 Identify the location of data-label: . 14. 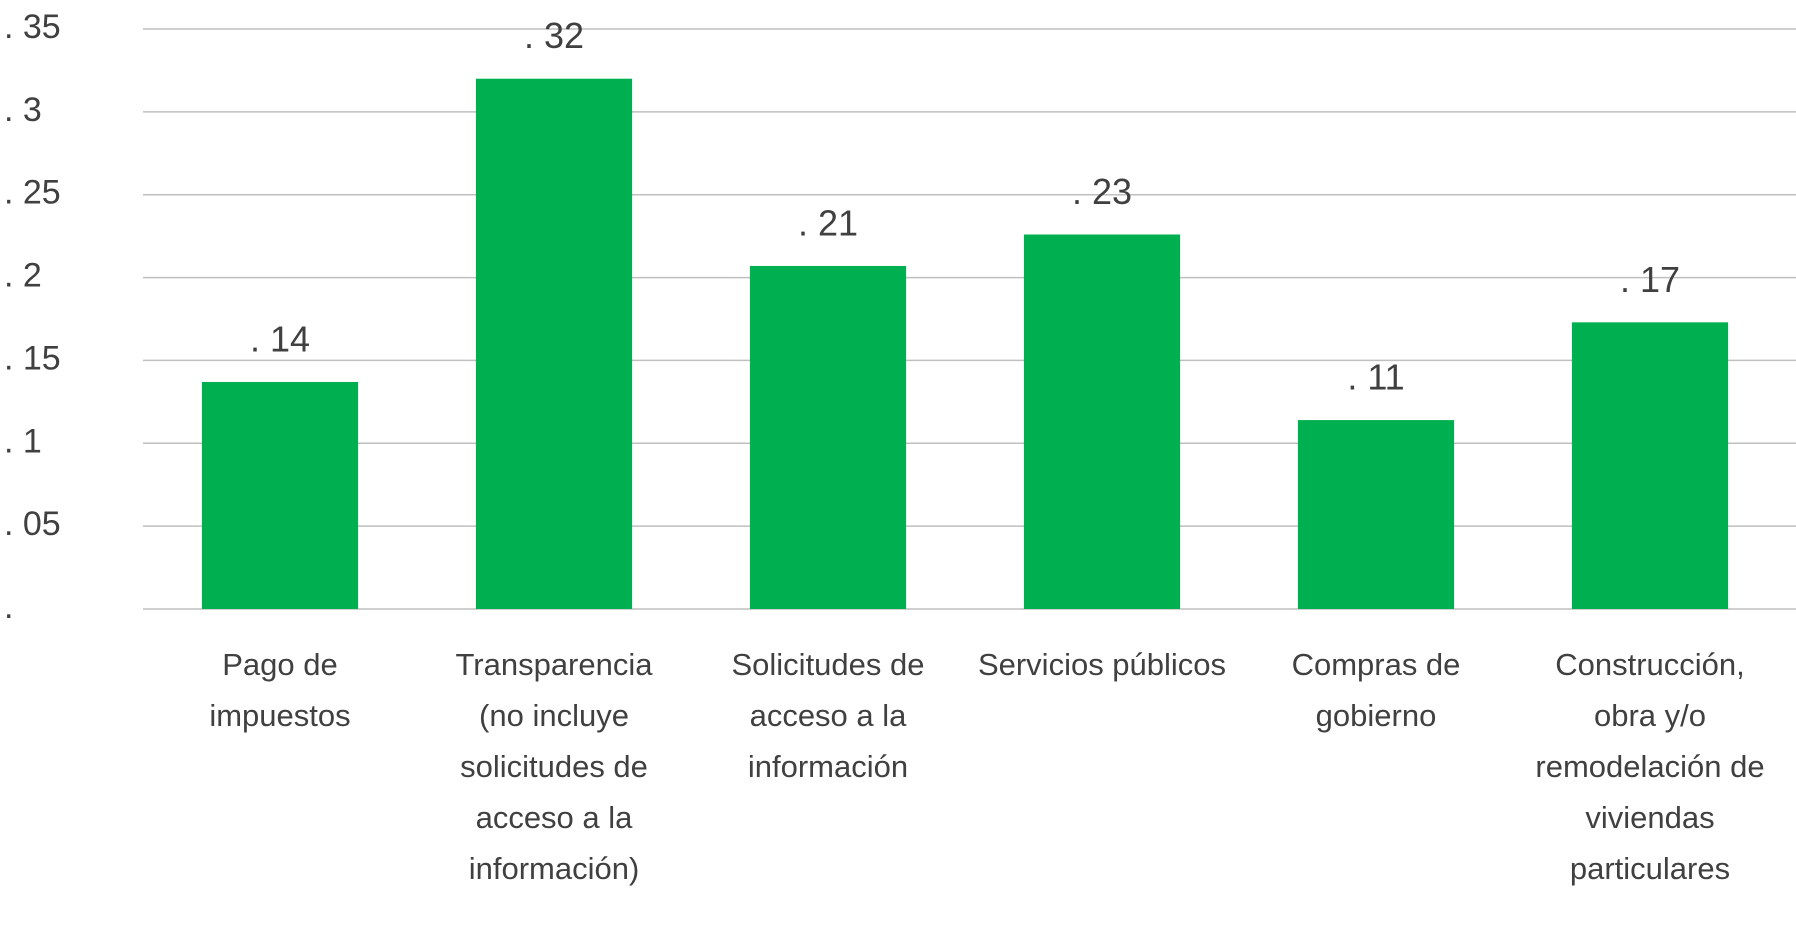
(280, 338).